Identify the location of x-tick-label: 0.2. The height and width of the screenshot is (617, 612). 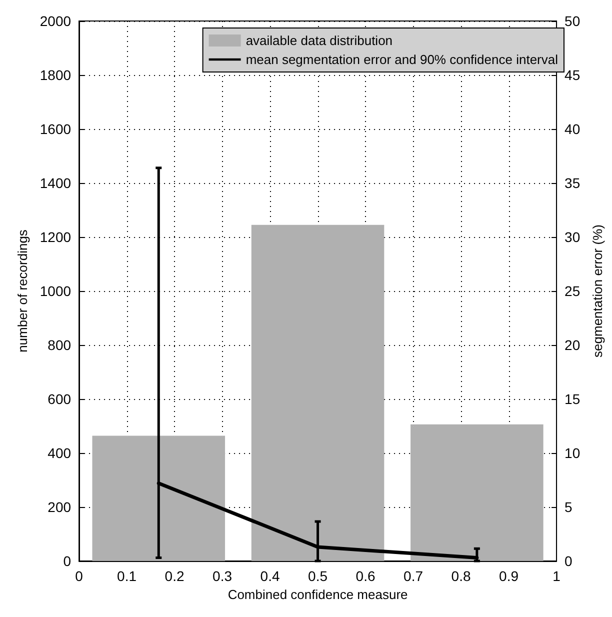
(174, 576).